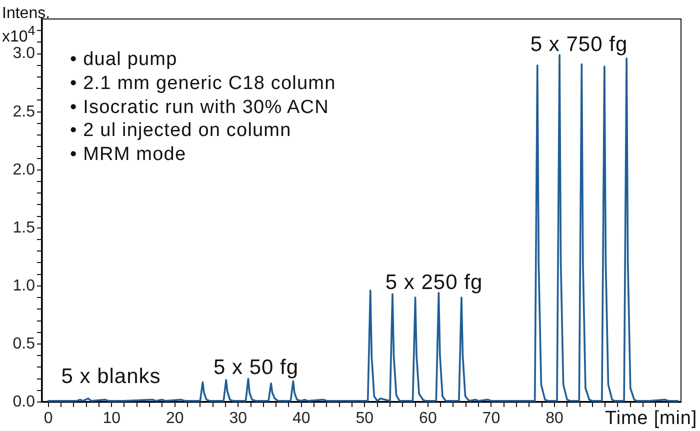 This screenshot has width=700, height=431. Describe the element at coordinates (24, 111) in the screenshot. I see `y-tick-label: 2.5` at that location.